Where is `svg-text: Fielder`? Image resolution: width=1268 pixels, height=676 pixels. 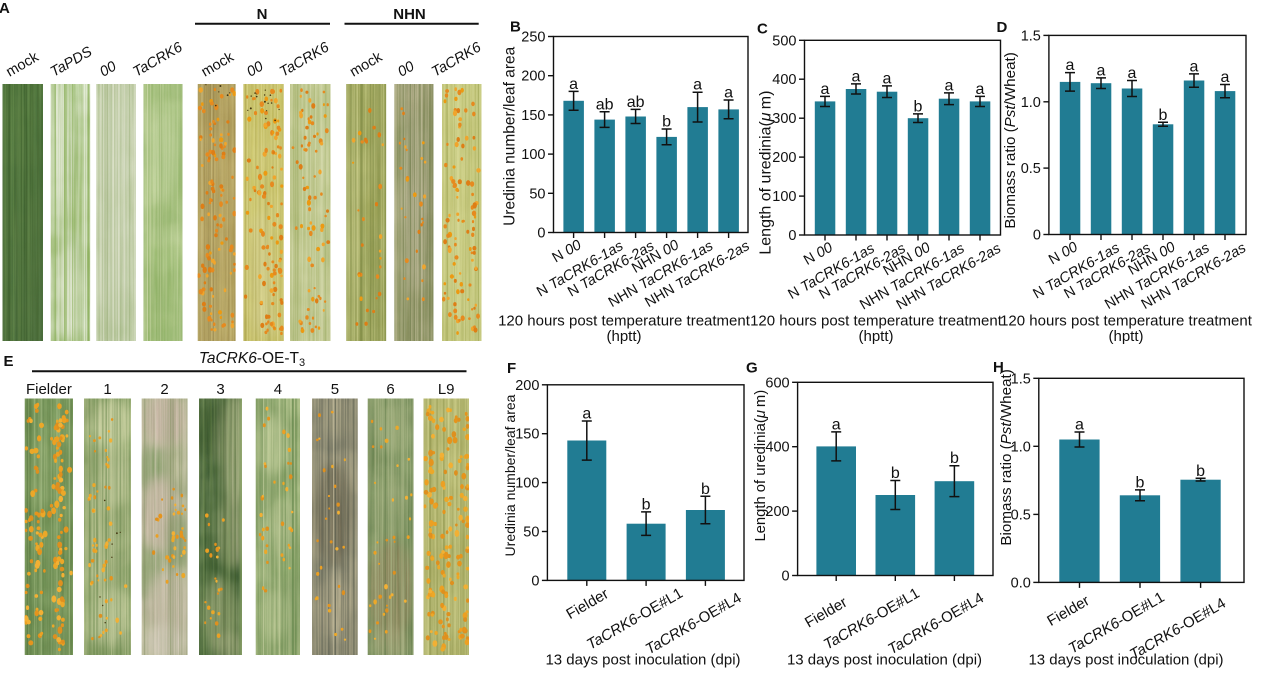 svg-text: Fielder is located at coordinates (49, 389).